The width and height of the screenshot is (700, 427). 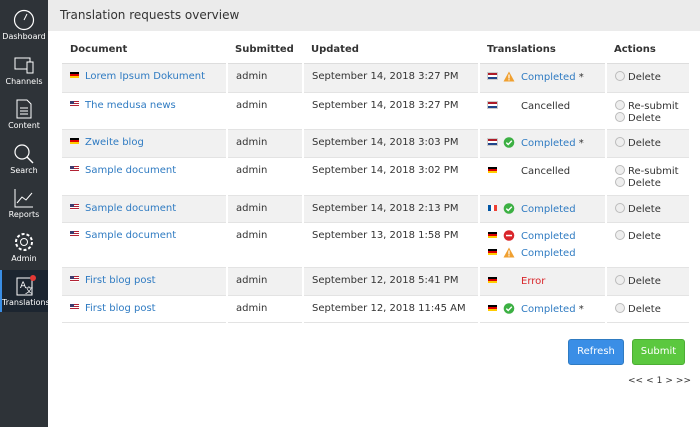 What do you see at coordinates (391, 49) in the screenshot?
I see `column-header: Updated` at bounding box center [391, 49].